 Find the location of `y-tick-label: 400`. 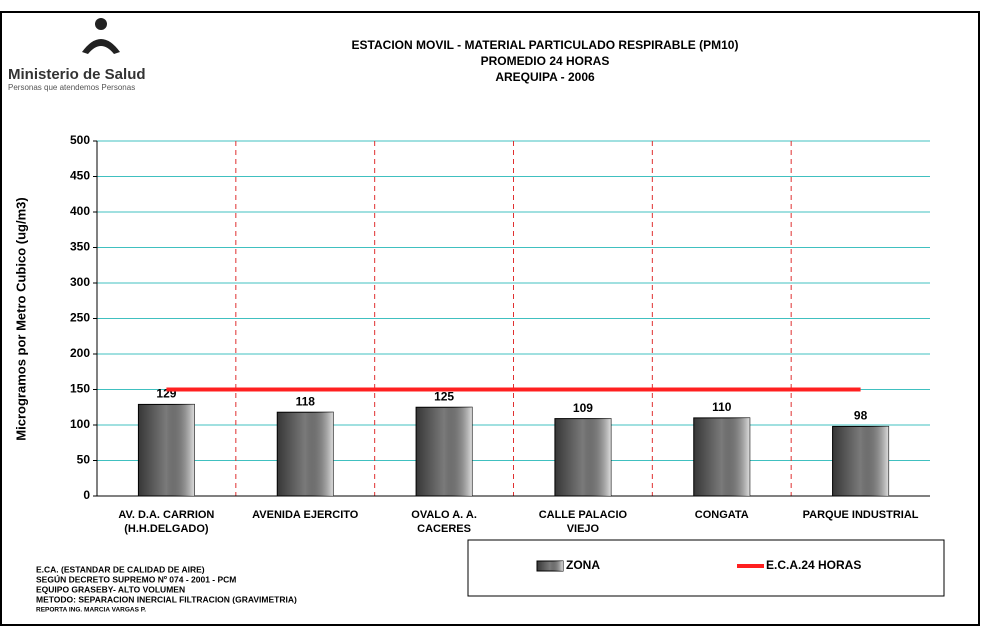

y-tick-label: 400 is located at coordinates (80, 211).